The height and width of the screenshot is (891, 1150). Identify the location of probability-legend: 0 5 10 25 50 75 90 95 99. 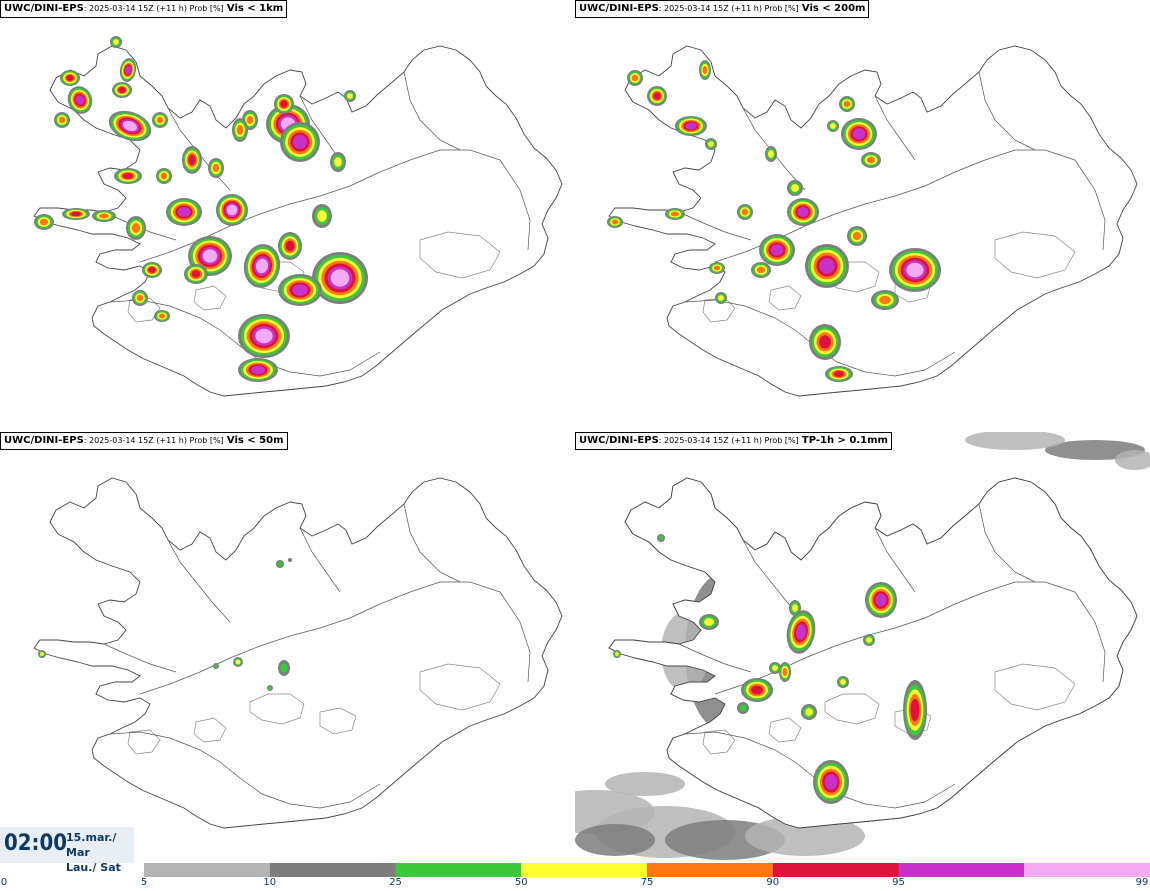
(575, 876).